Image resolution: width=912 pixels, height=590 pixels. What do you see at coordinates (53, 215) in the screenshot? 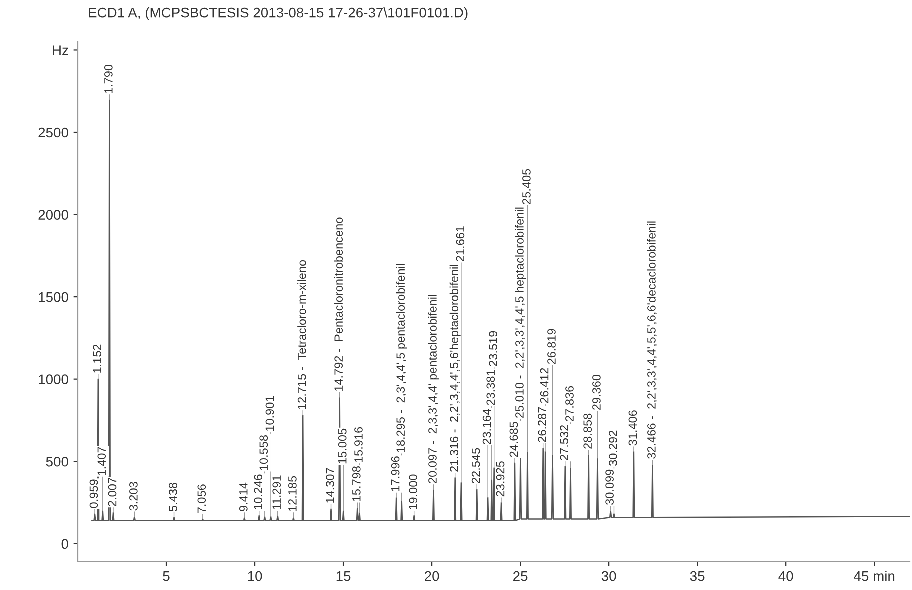
I see `y-tick-label: 2000` at bounding box center [53, 215].